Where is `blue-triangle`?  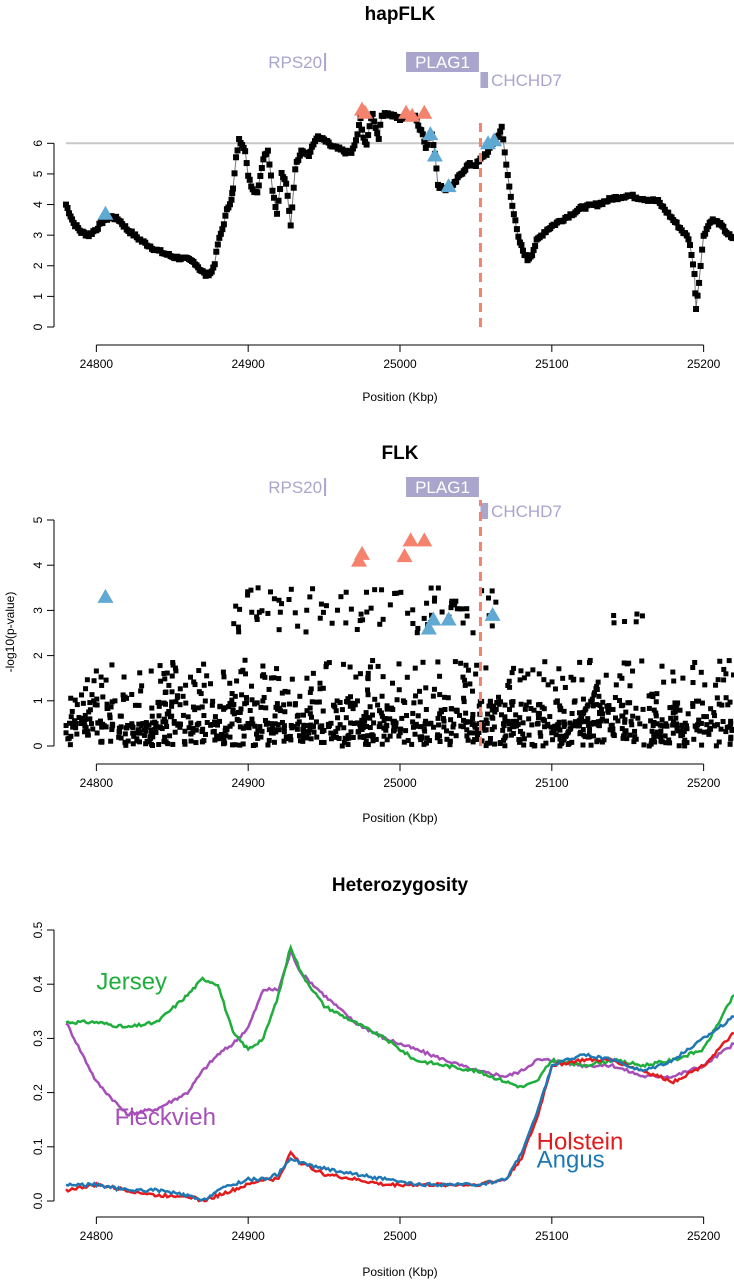 blue-triangle is located at coordinates (428, 627).